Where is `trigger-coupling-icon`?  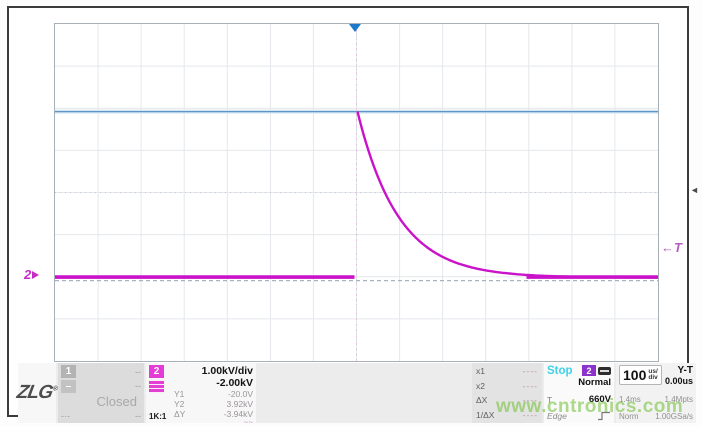 trigger-coupling-icon is located at coordinates (604, 370).